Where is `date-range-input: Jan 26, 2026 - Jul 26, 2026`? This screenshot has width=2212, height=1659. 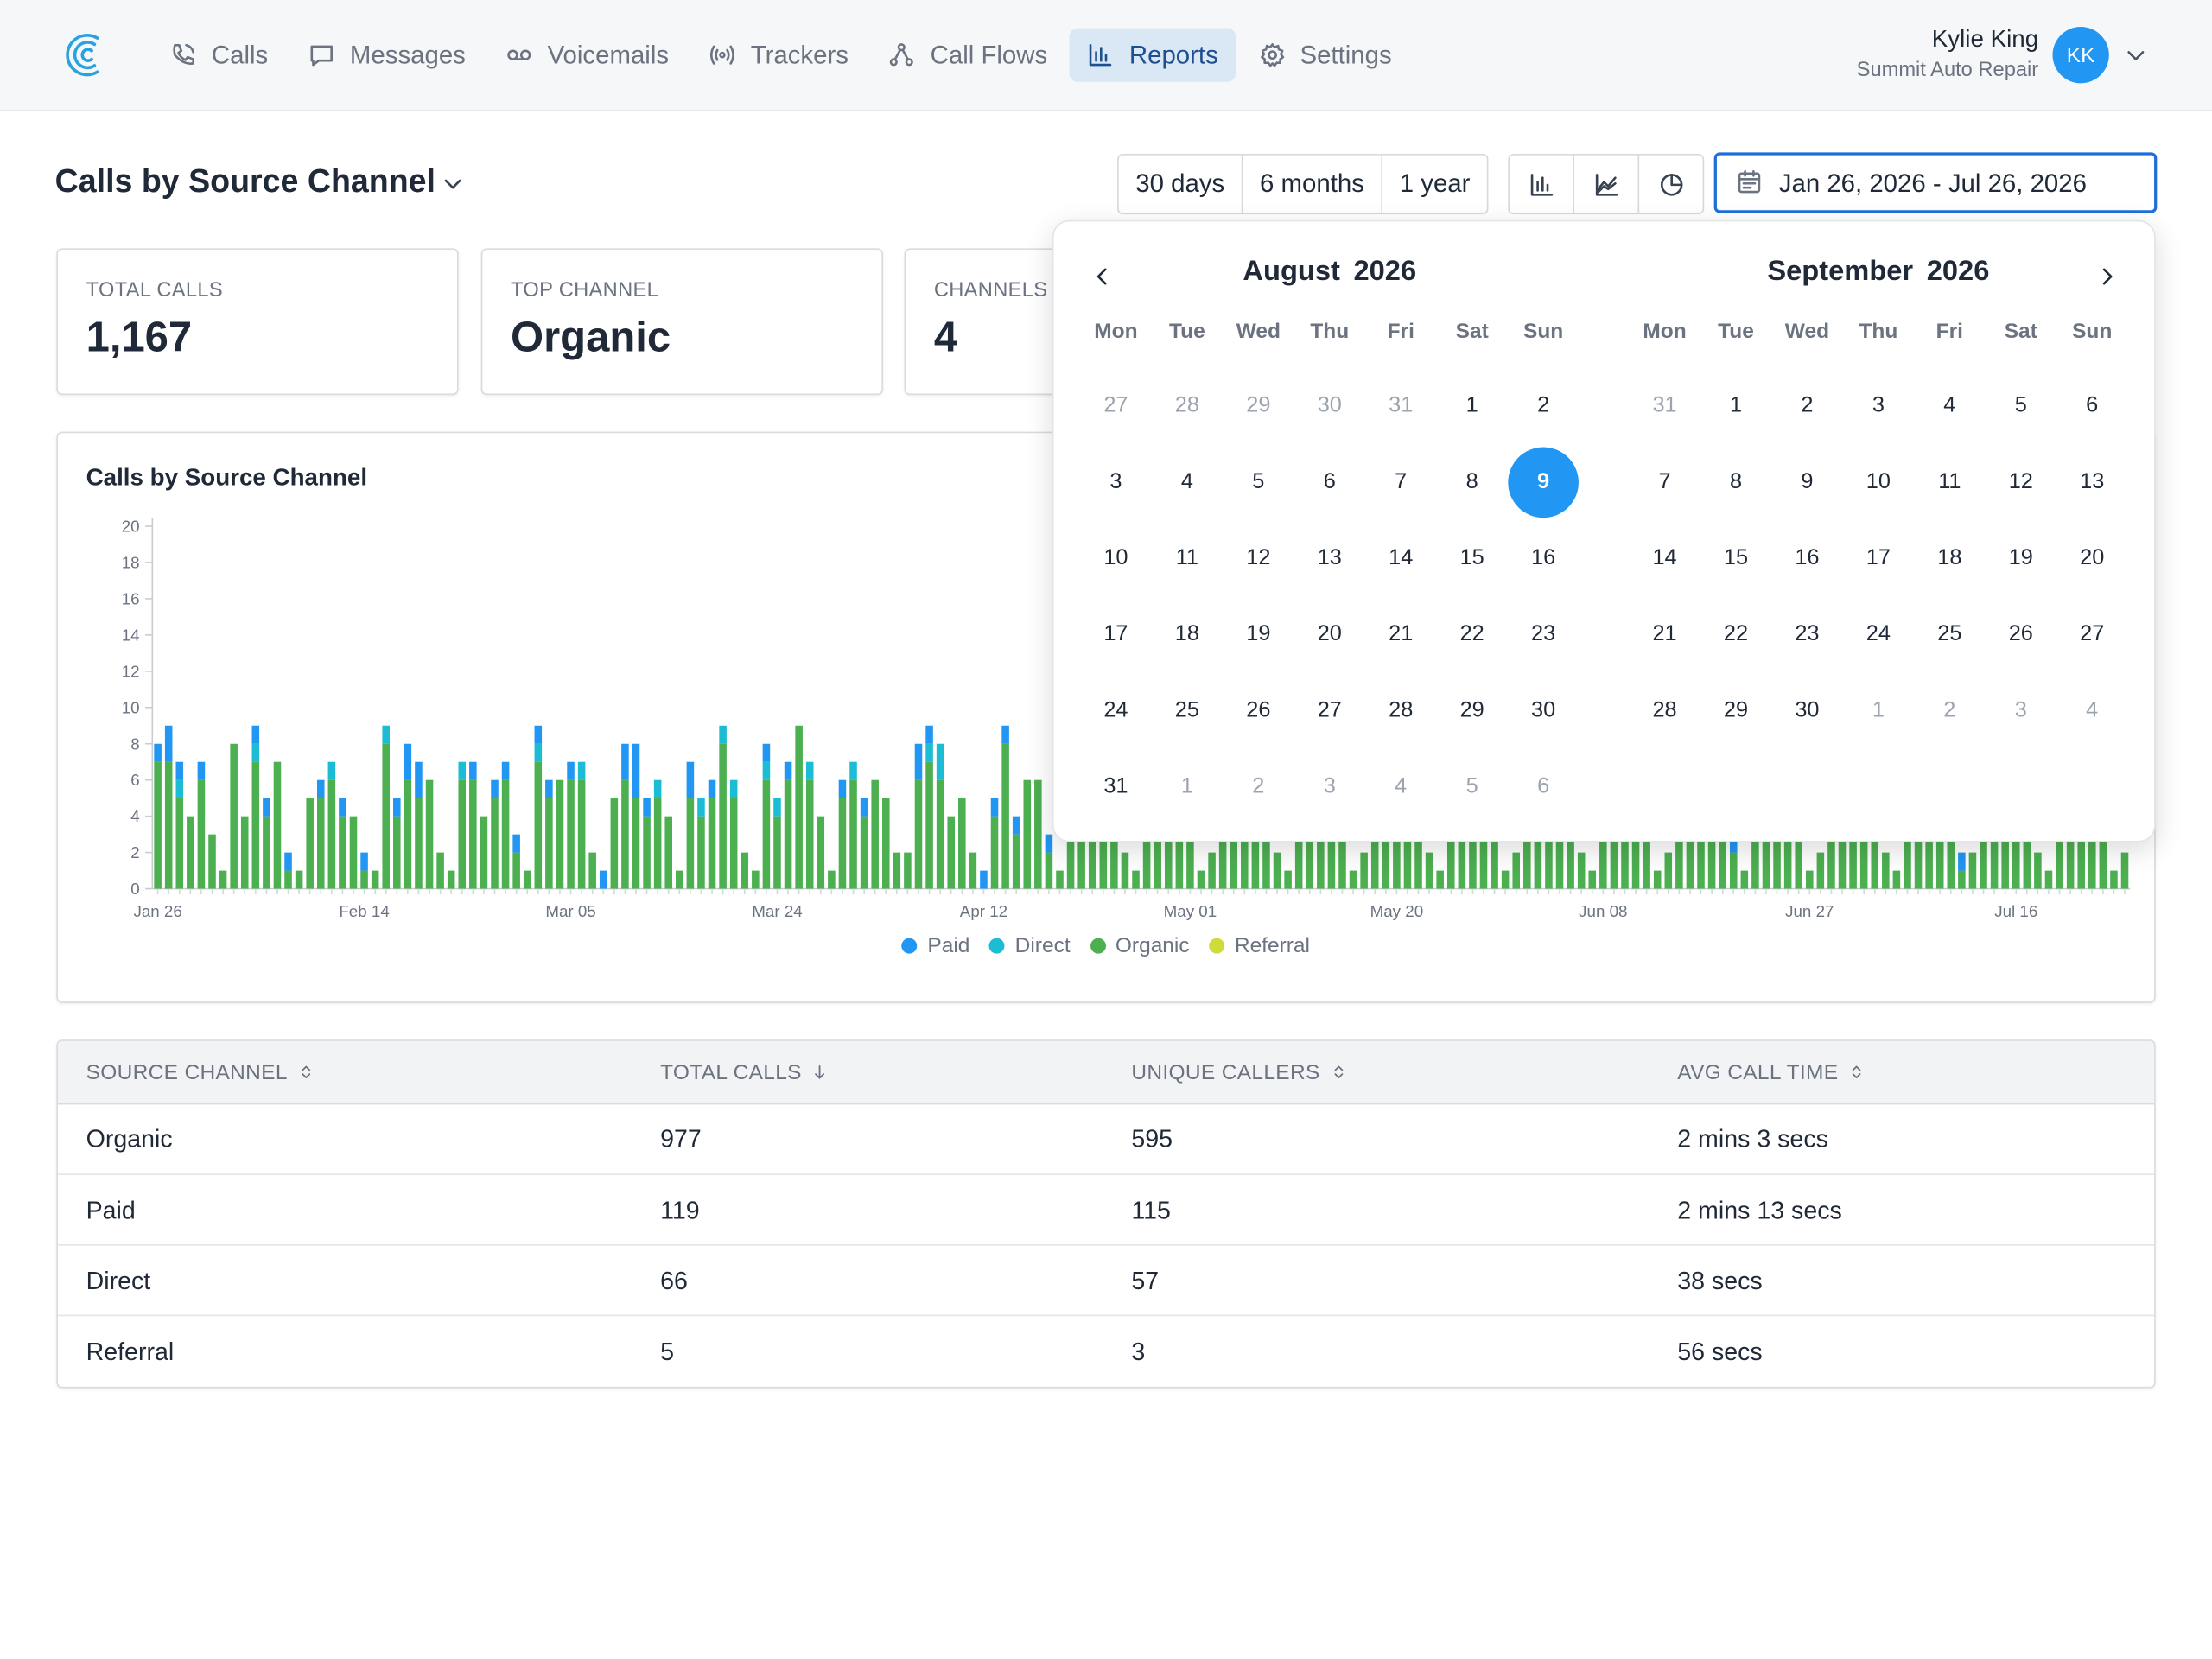
date-range-input: Jan 26, 2026 - Jul 26, 2026 is located at coordinates (1935, 182).